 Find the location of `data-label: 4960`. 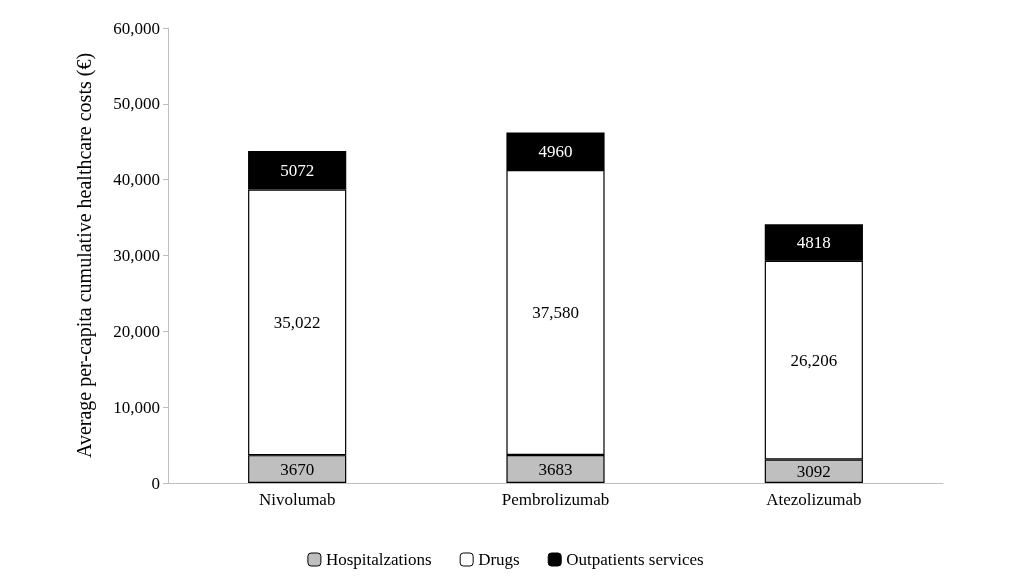

data-label: 4960 is located at coordinates (555, 151).